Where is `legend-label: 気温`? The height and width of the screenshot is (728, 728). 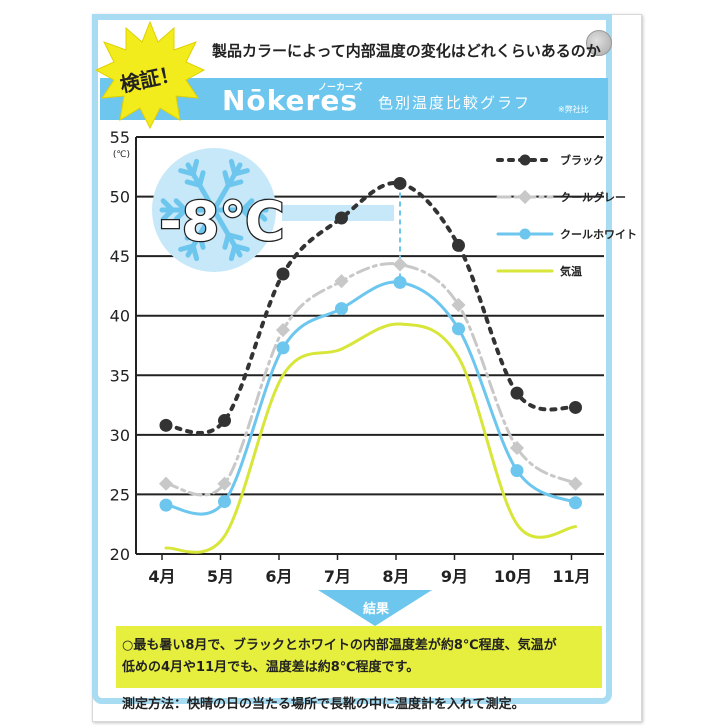
legend-label: 気温 is located at coordinates (571, 271).